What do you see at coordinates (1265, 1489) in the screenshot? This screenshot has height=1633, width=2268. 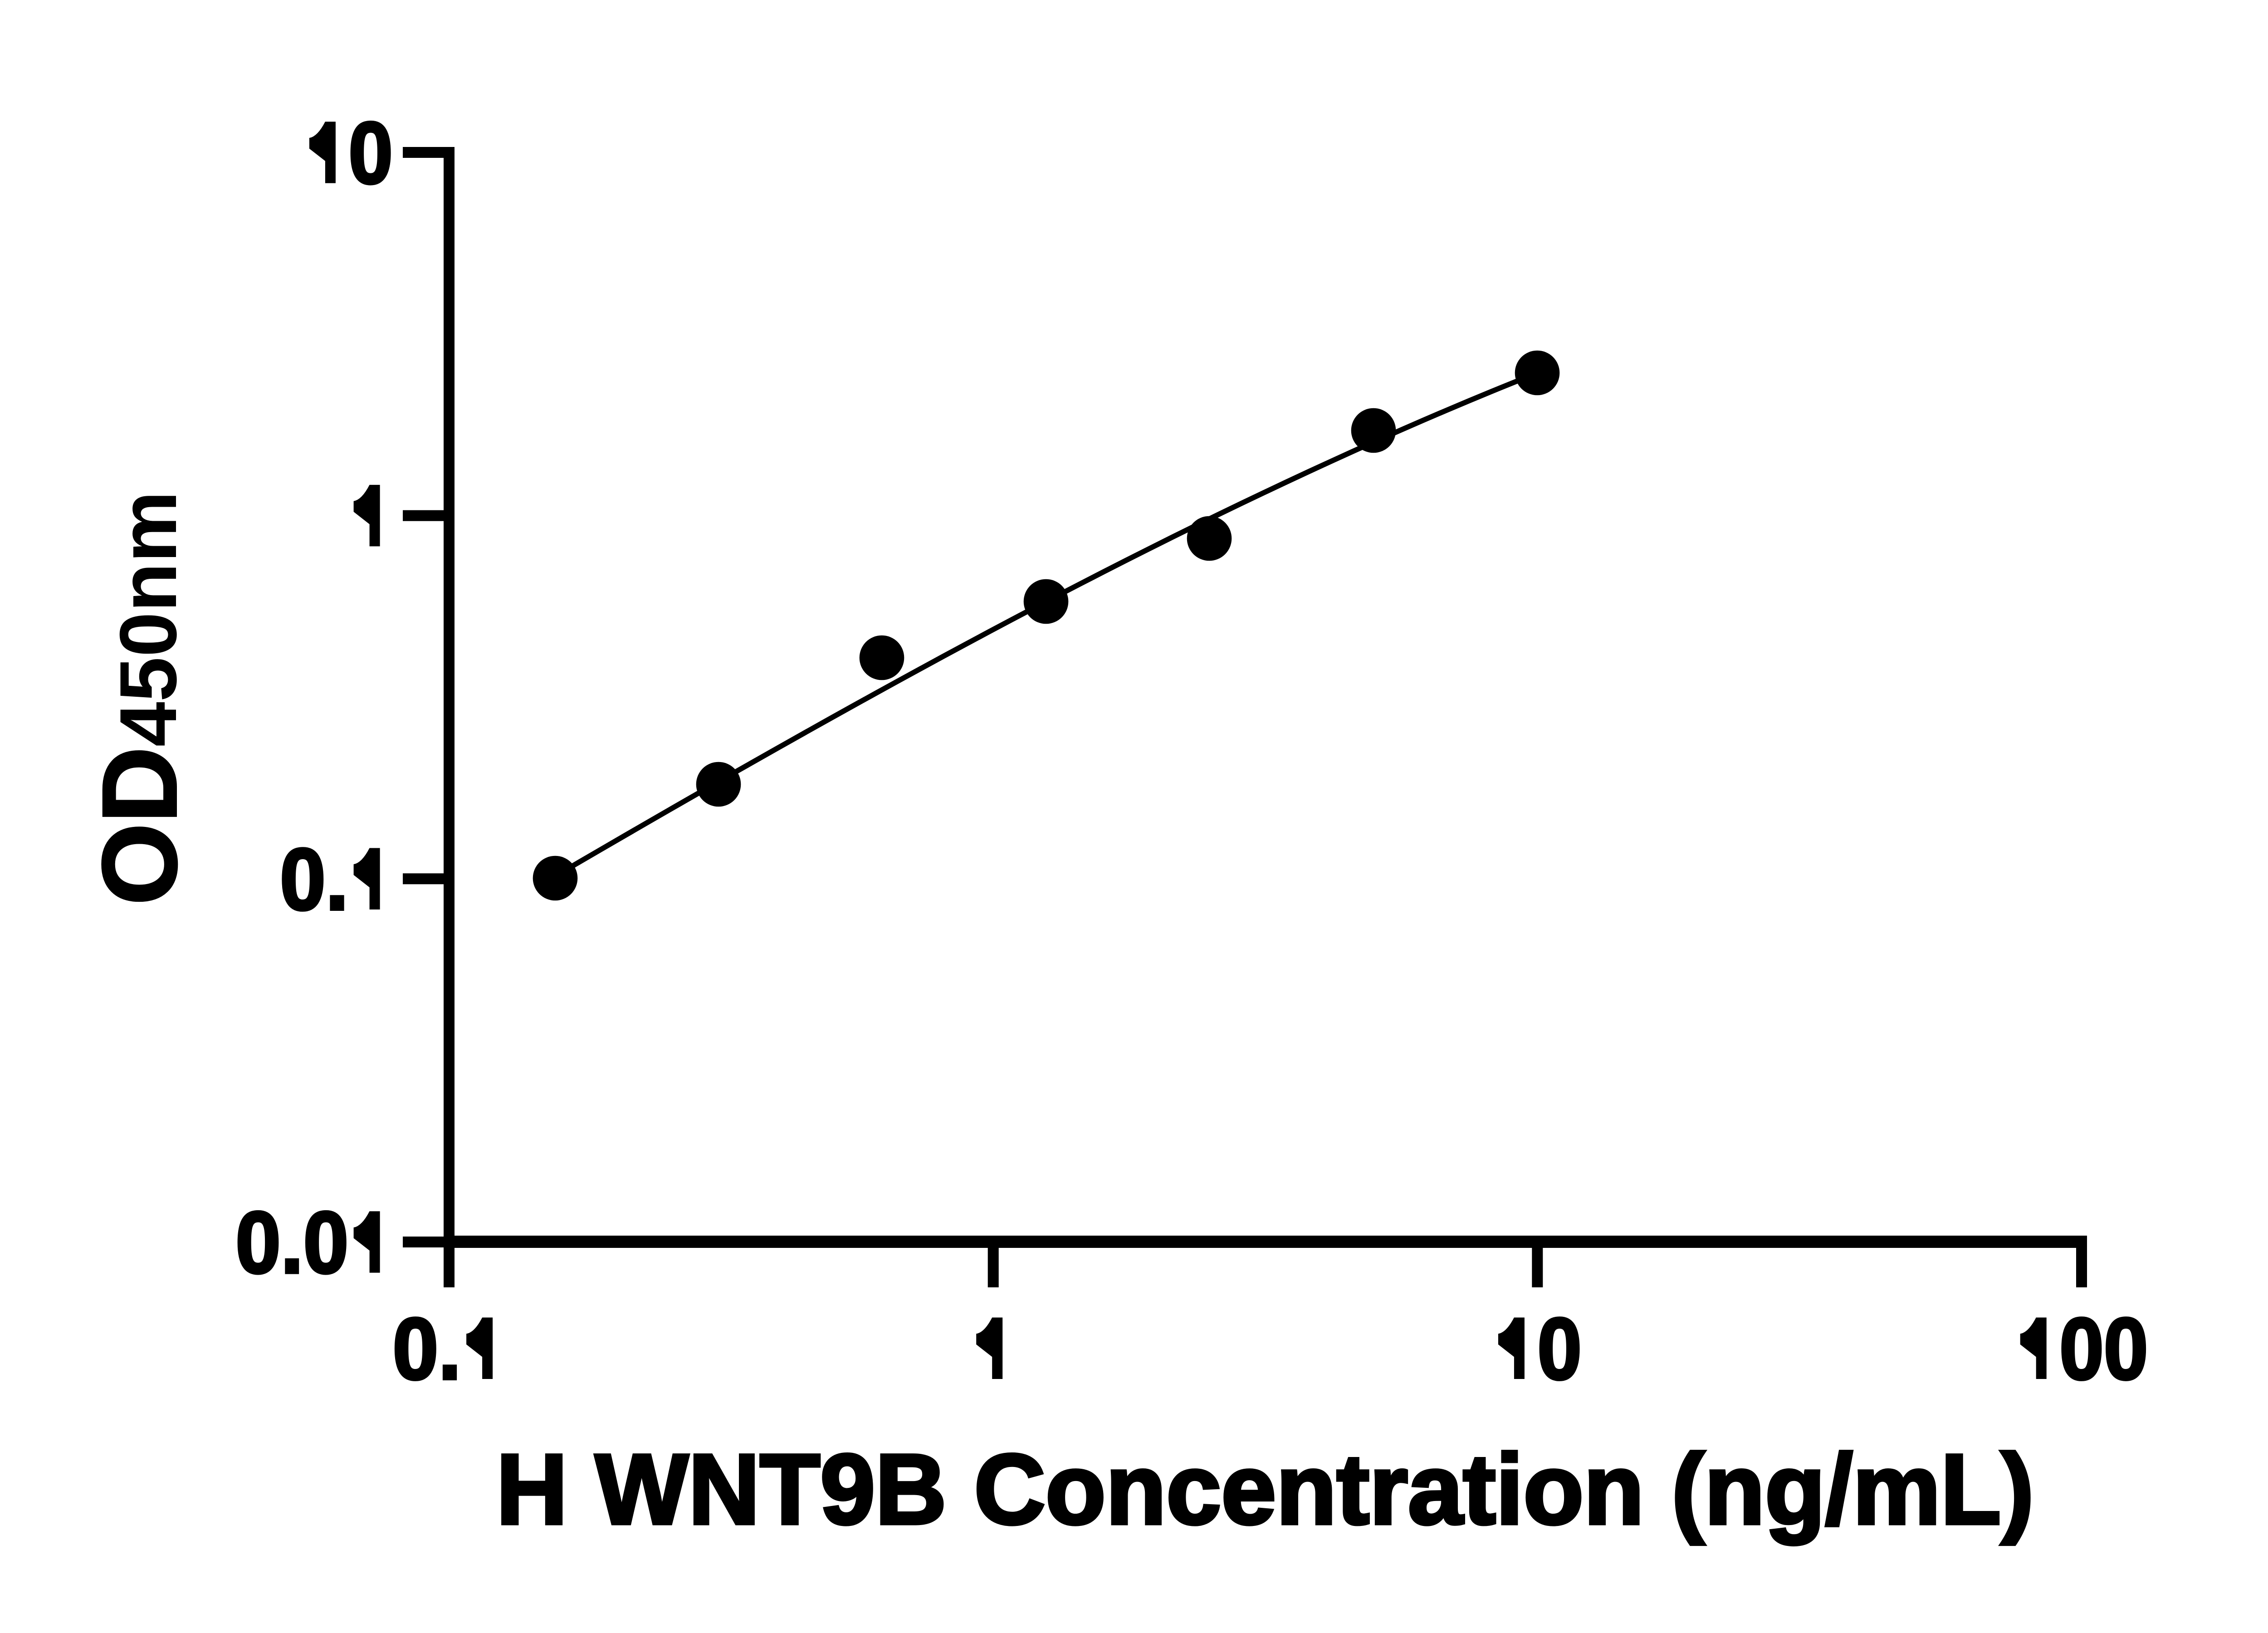 I see `svg-text: H WNT9B Concentration (ng/mL)` at bounding box center [1265, 1489].